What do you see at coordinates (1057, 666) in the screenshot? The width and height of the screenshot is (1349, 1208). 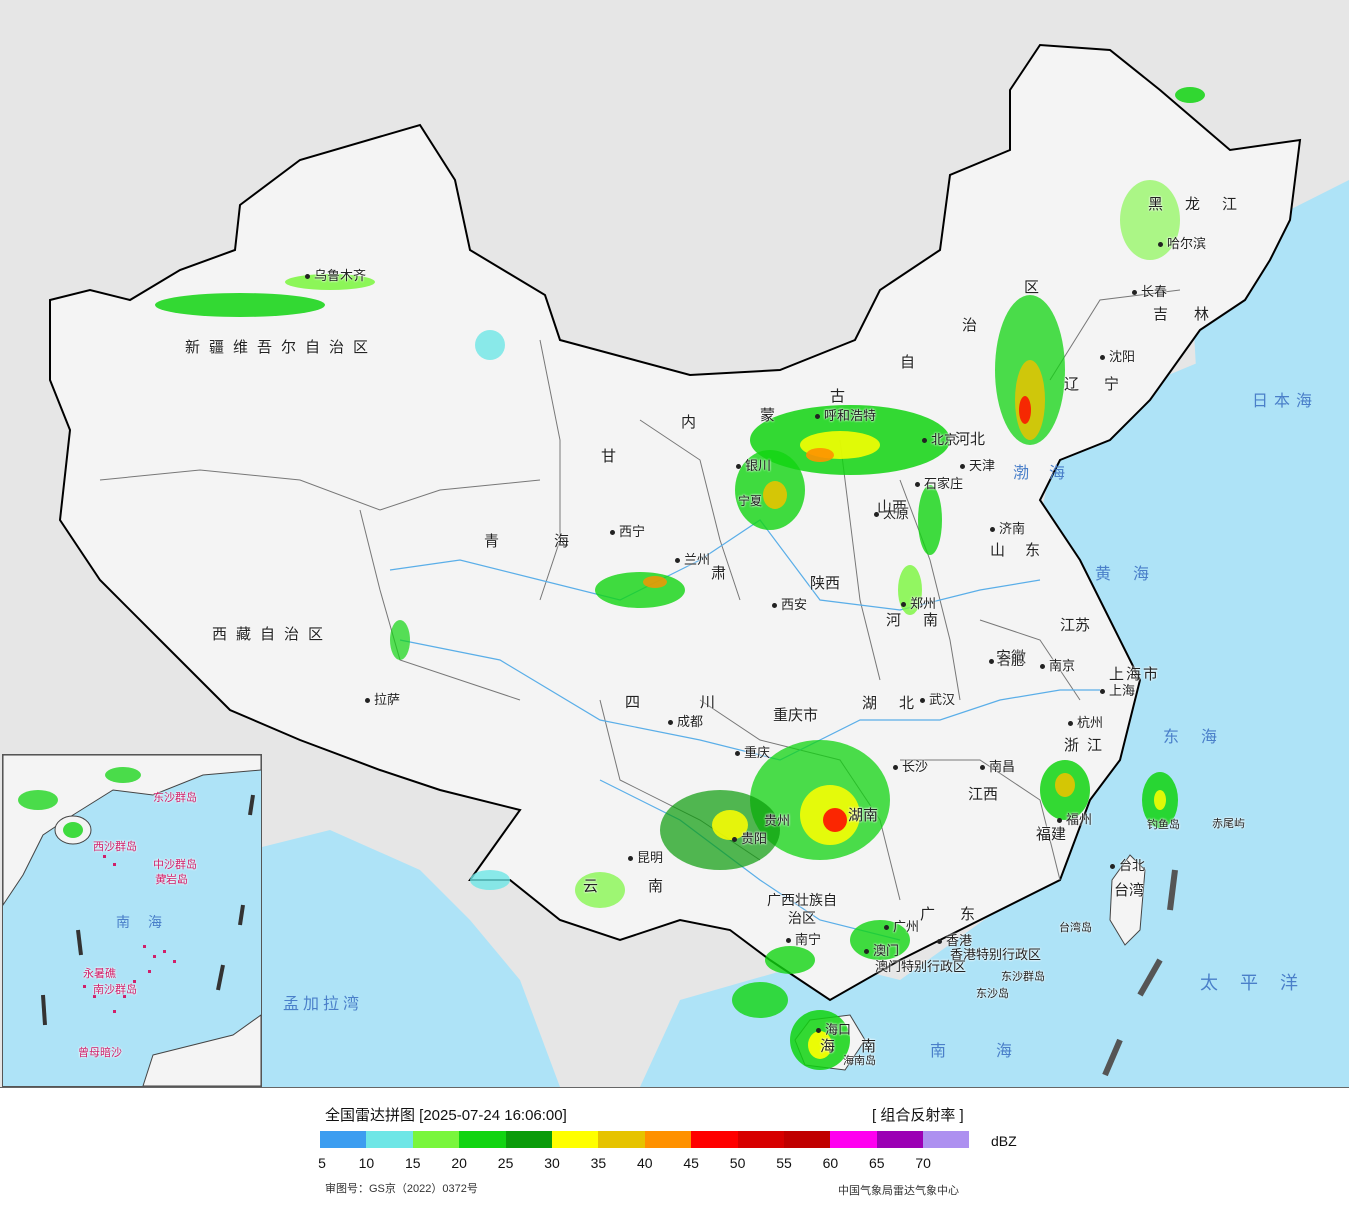 I see `city-label-nanjing: 南京` at bounding box center [1057, 666].